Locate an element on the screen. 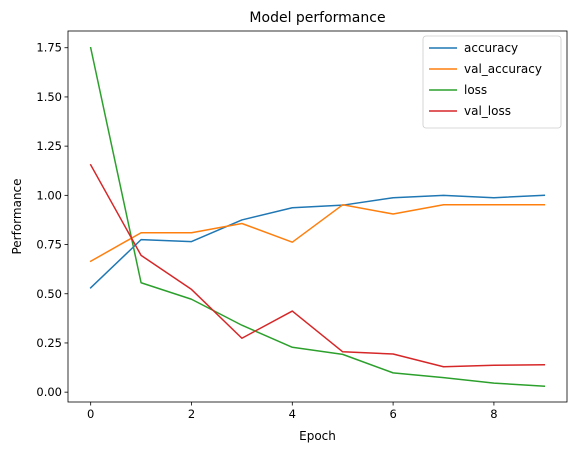  chart-title: Model performance is located at coordinates (317, 18).